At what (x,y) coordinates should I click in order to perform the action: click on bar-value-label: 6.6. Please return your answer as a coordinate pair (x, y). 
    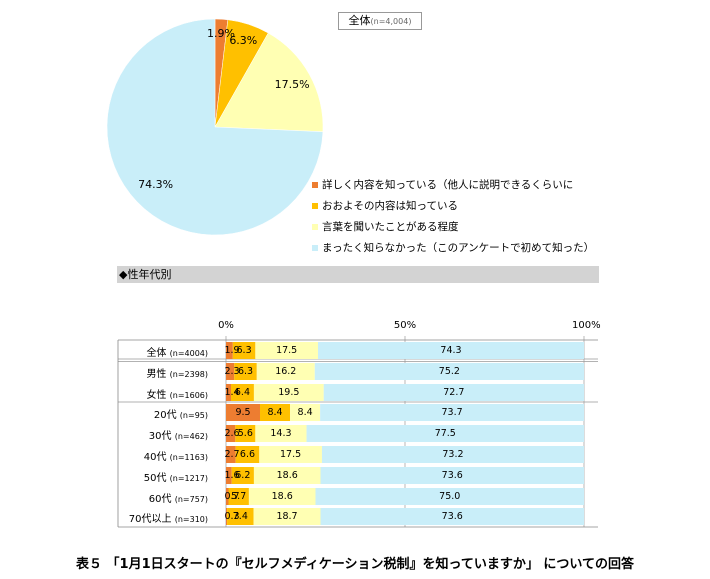
    Looking at the image, I should click on (247, 454).